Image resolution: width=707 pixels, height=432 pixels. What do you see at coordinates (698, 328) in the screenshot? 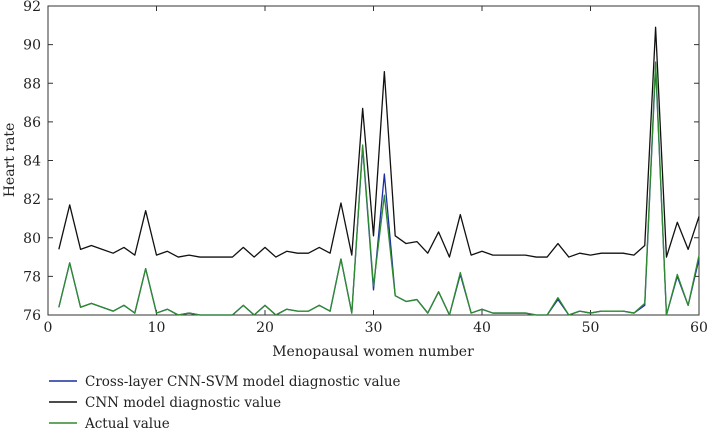
I see `x-tick-label: 60` at bounding box center [698, 328].